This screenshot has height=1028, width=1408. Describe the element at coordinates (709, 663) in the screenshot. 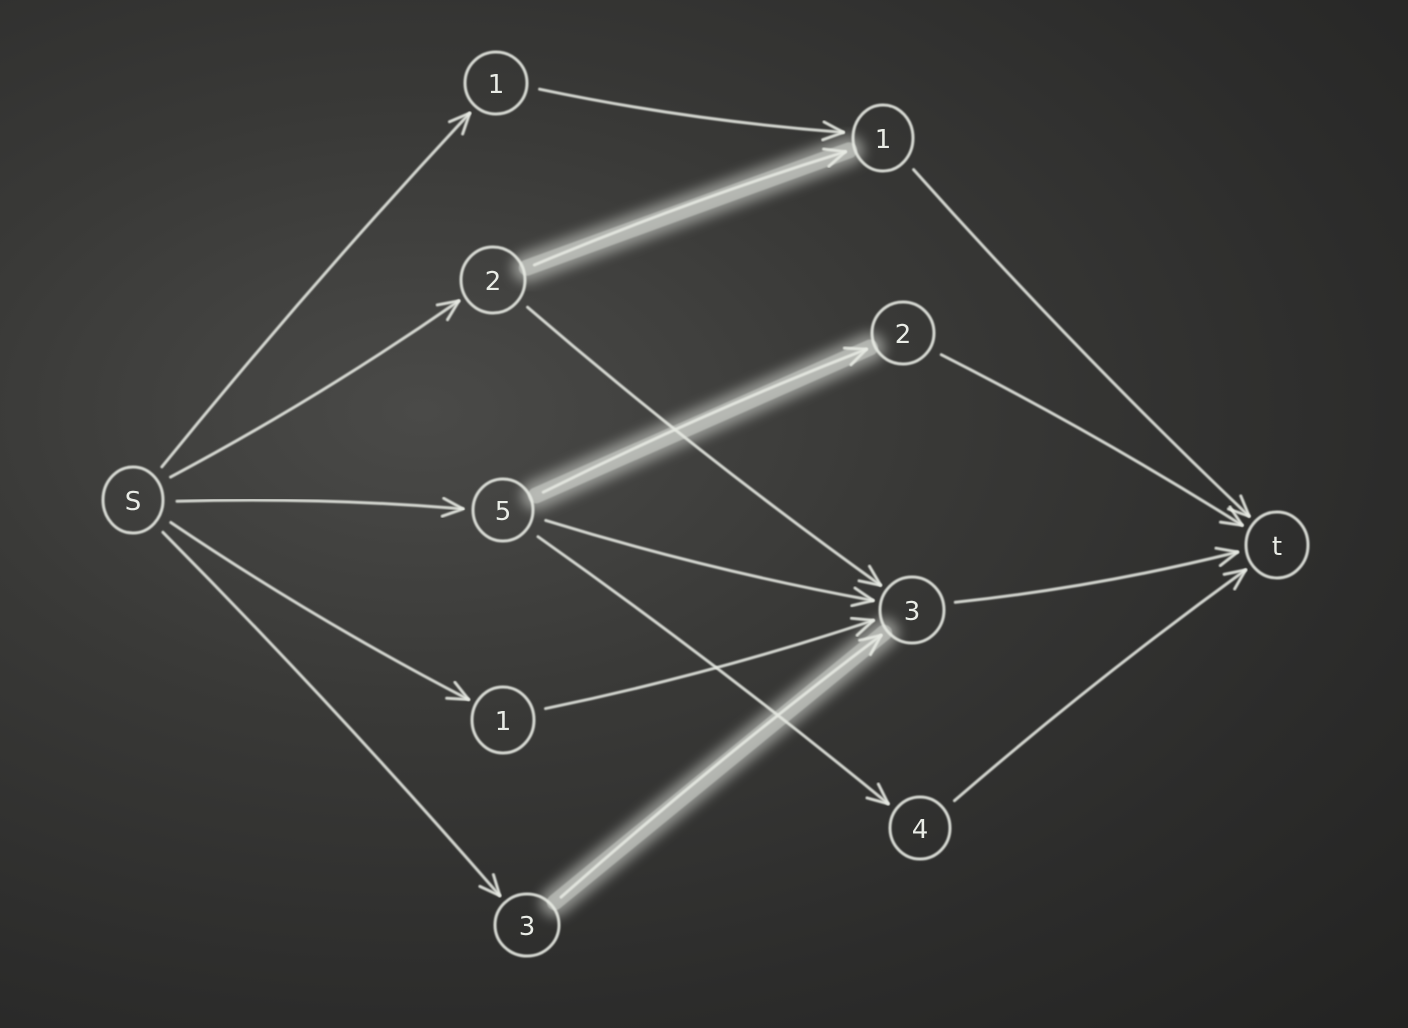

I see `edge-a1b-b3` at that location.